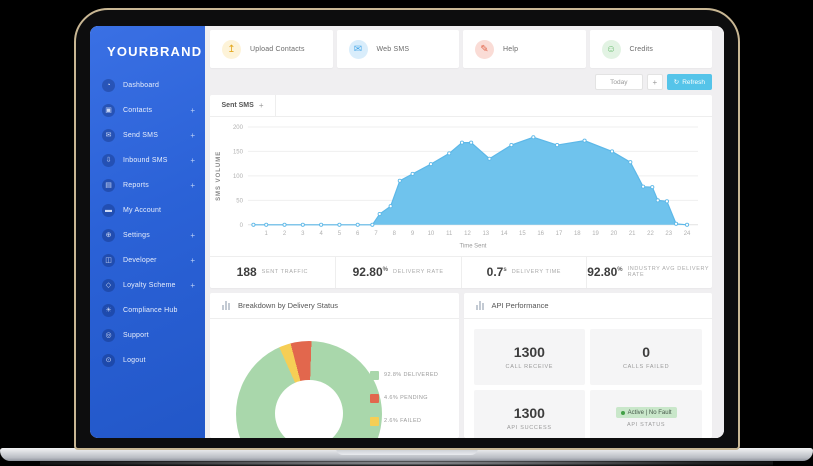  Describe the element at coordinates (689, 82) in the screenshot. I see `refresh-button: ↻ Refresh` at that location.